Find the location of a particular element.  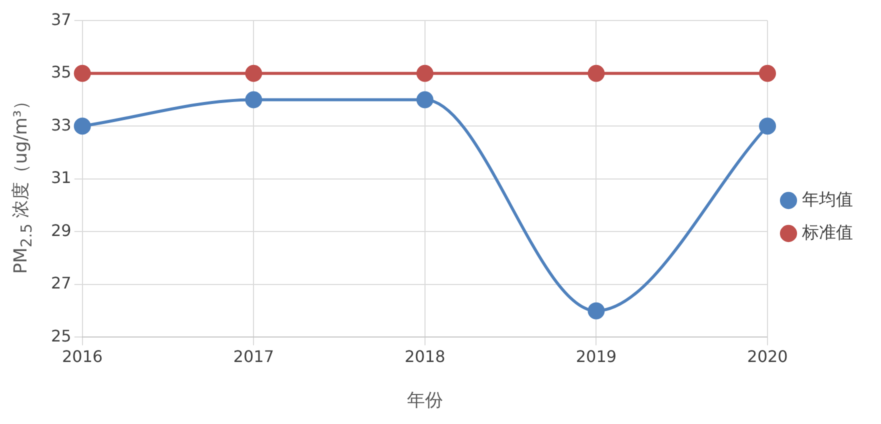

y-tick-label: 27 is located at coordinates (61, 283).